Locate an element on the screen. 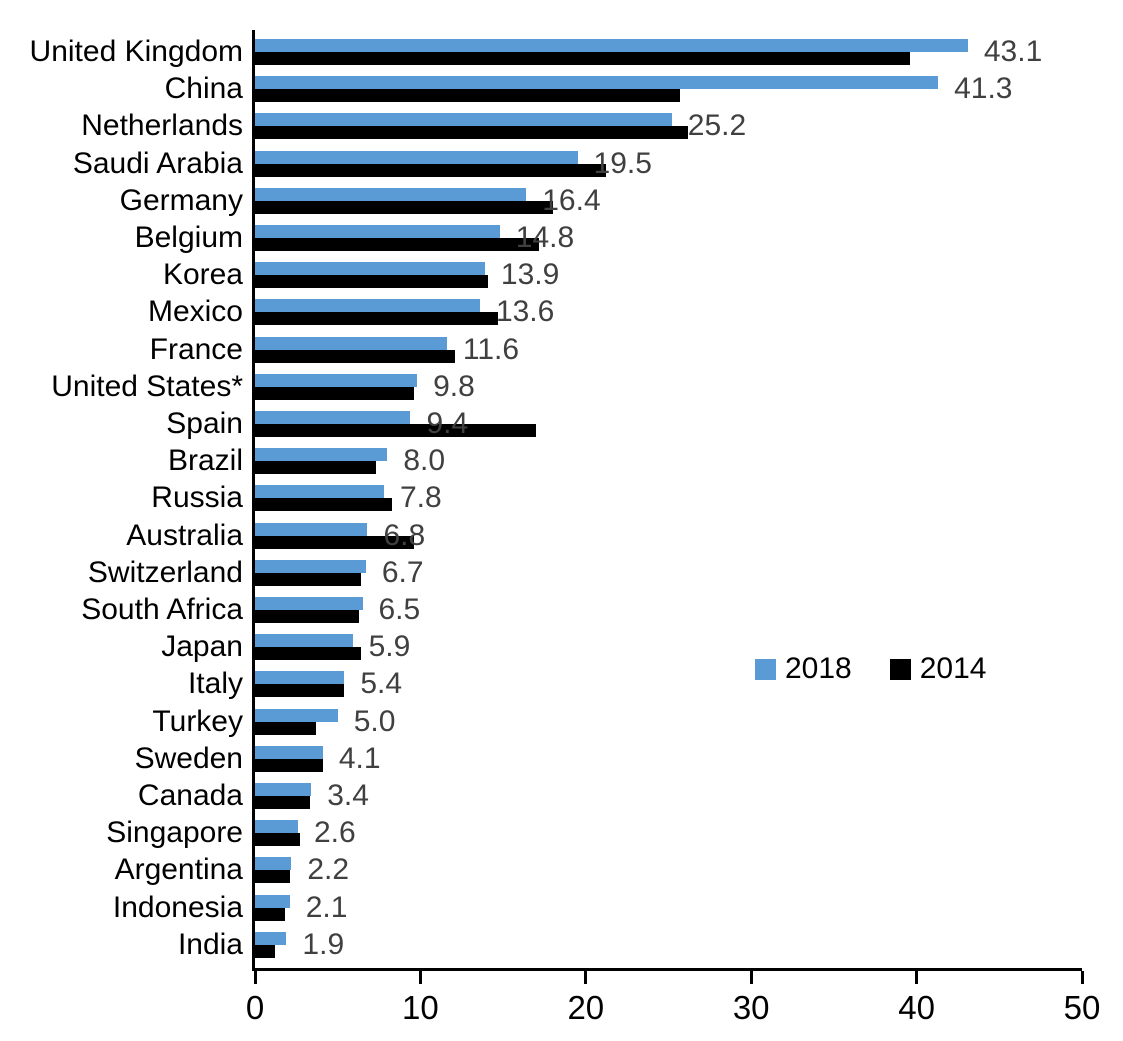 The height and width of the screenshot is (1041, 1123). legend-label-2014: 2014 is located at coordinates (953, 668).